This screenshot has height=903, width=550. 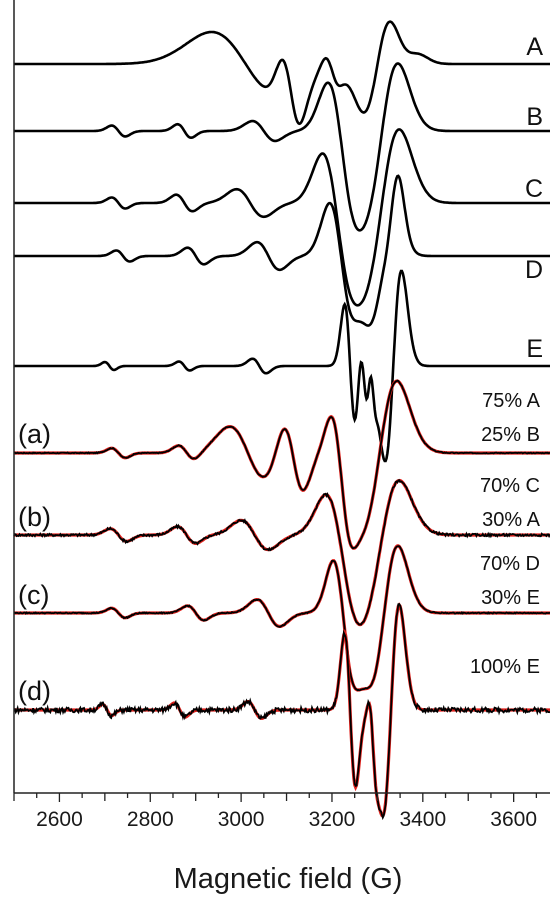 What do you see at coordinates (511, 520) in the screenshot?
I see `fit-component-label: 30% A` at bounding box center [511, 520].